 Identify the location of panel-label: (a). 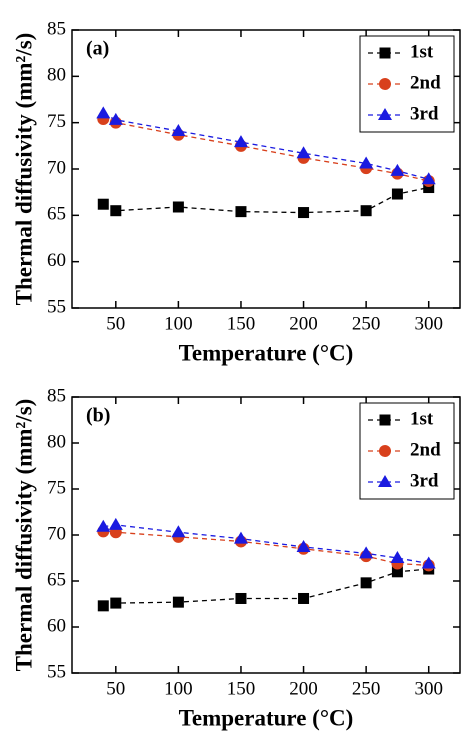
(97, 49).